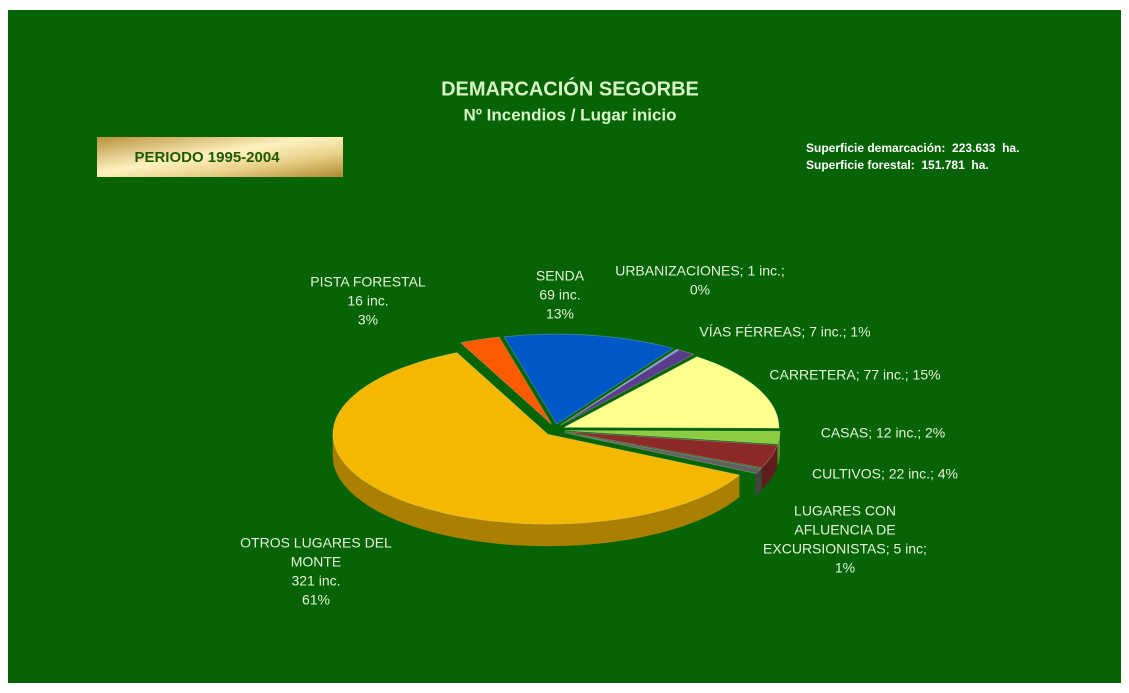  What do you see at coordinates (368, 320) in the screenshot?
I see `data-label: 3%` at bounding box center [368, 320].